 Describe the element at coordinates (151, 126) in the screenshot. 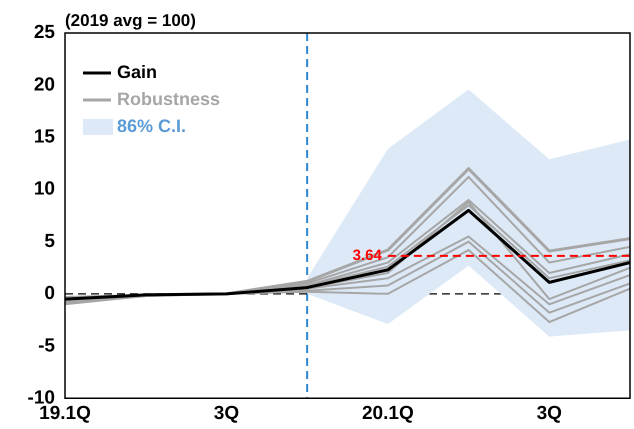

I see `annotation: 86% C.I.` at that location.